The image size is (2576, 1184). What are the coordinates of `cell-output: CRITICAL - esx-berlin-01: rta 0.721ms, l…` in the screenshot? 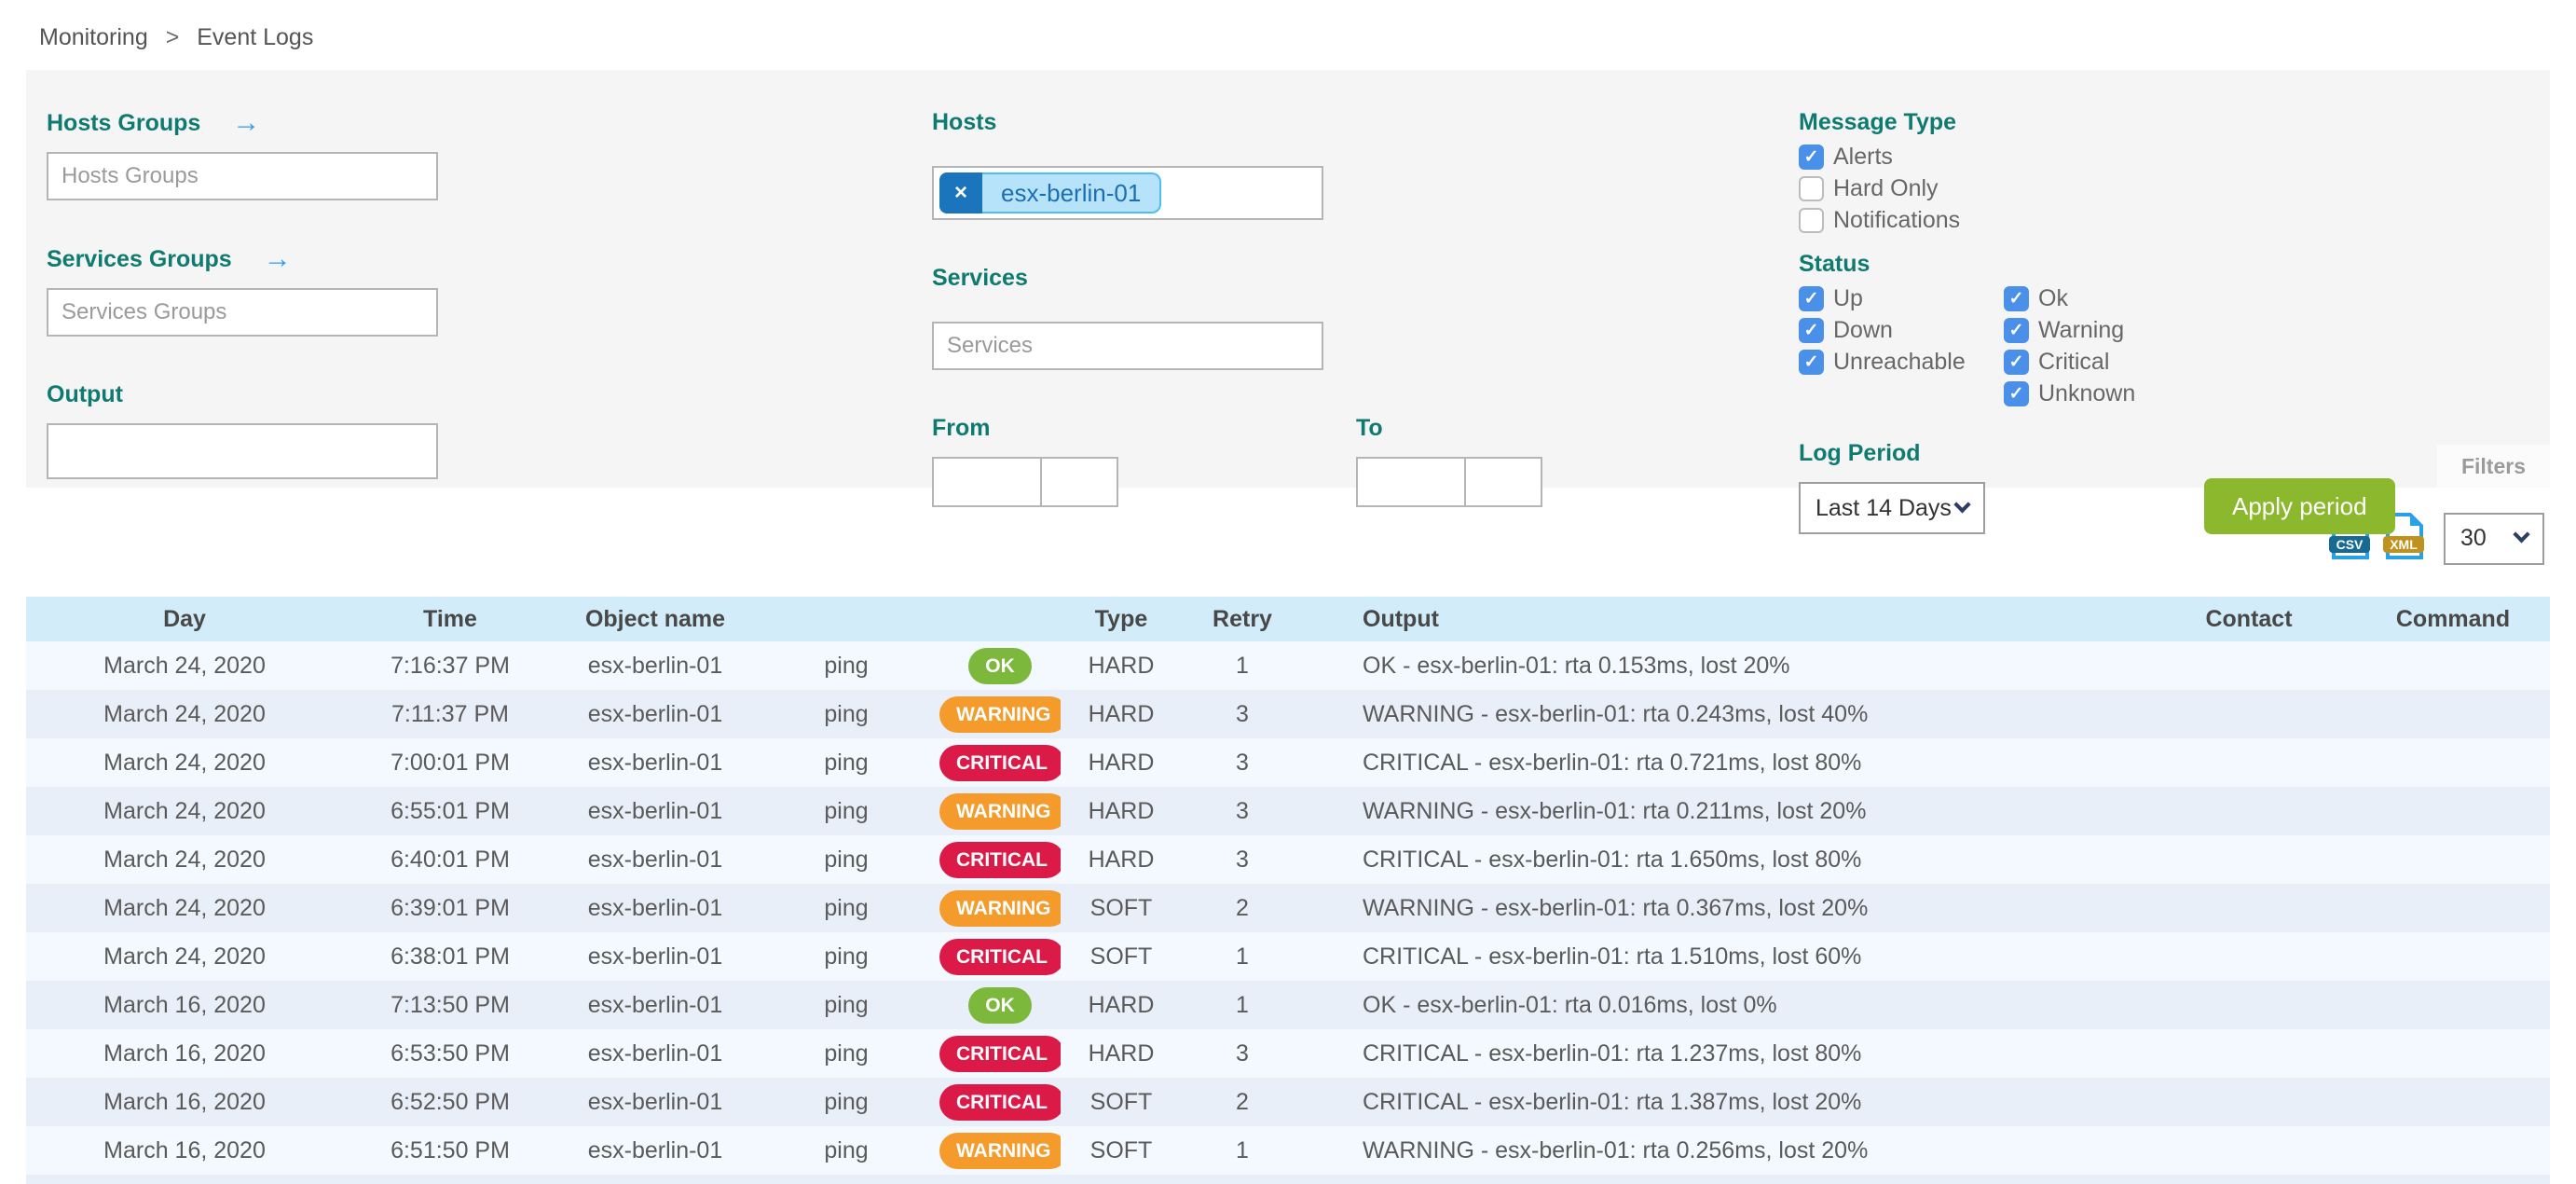 It's located at (1722, 762).